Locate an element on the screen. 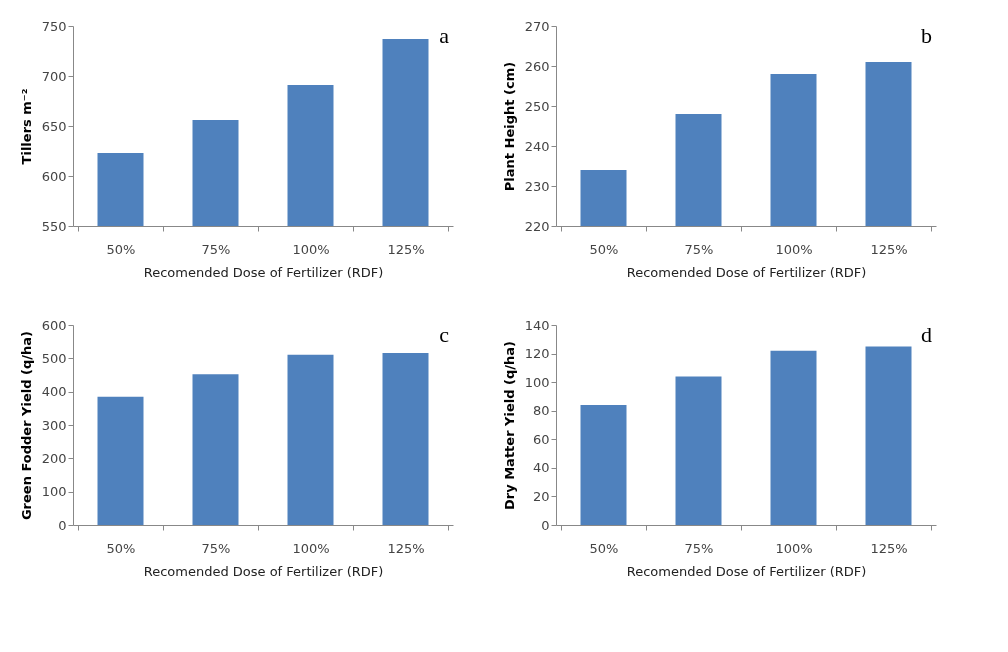  y-tick-label: 200 is located at coordinates (54, 458).